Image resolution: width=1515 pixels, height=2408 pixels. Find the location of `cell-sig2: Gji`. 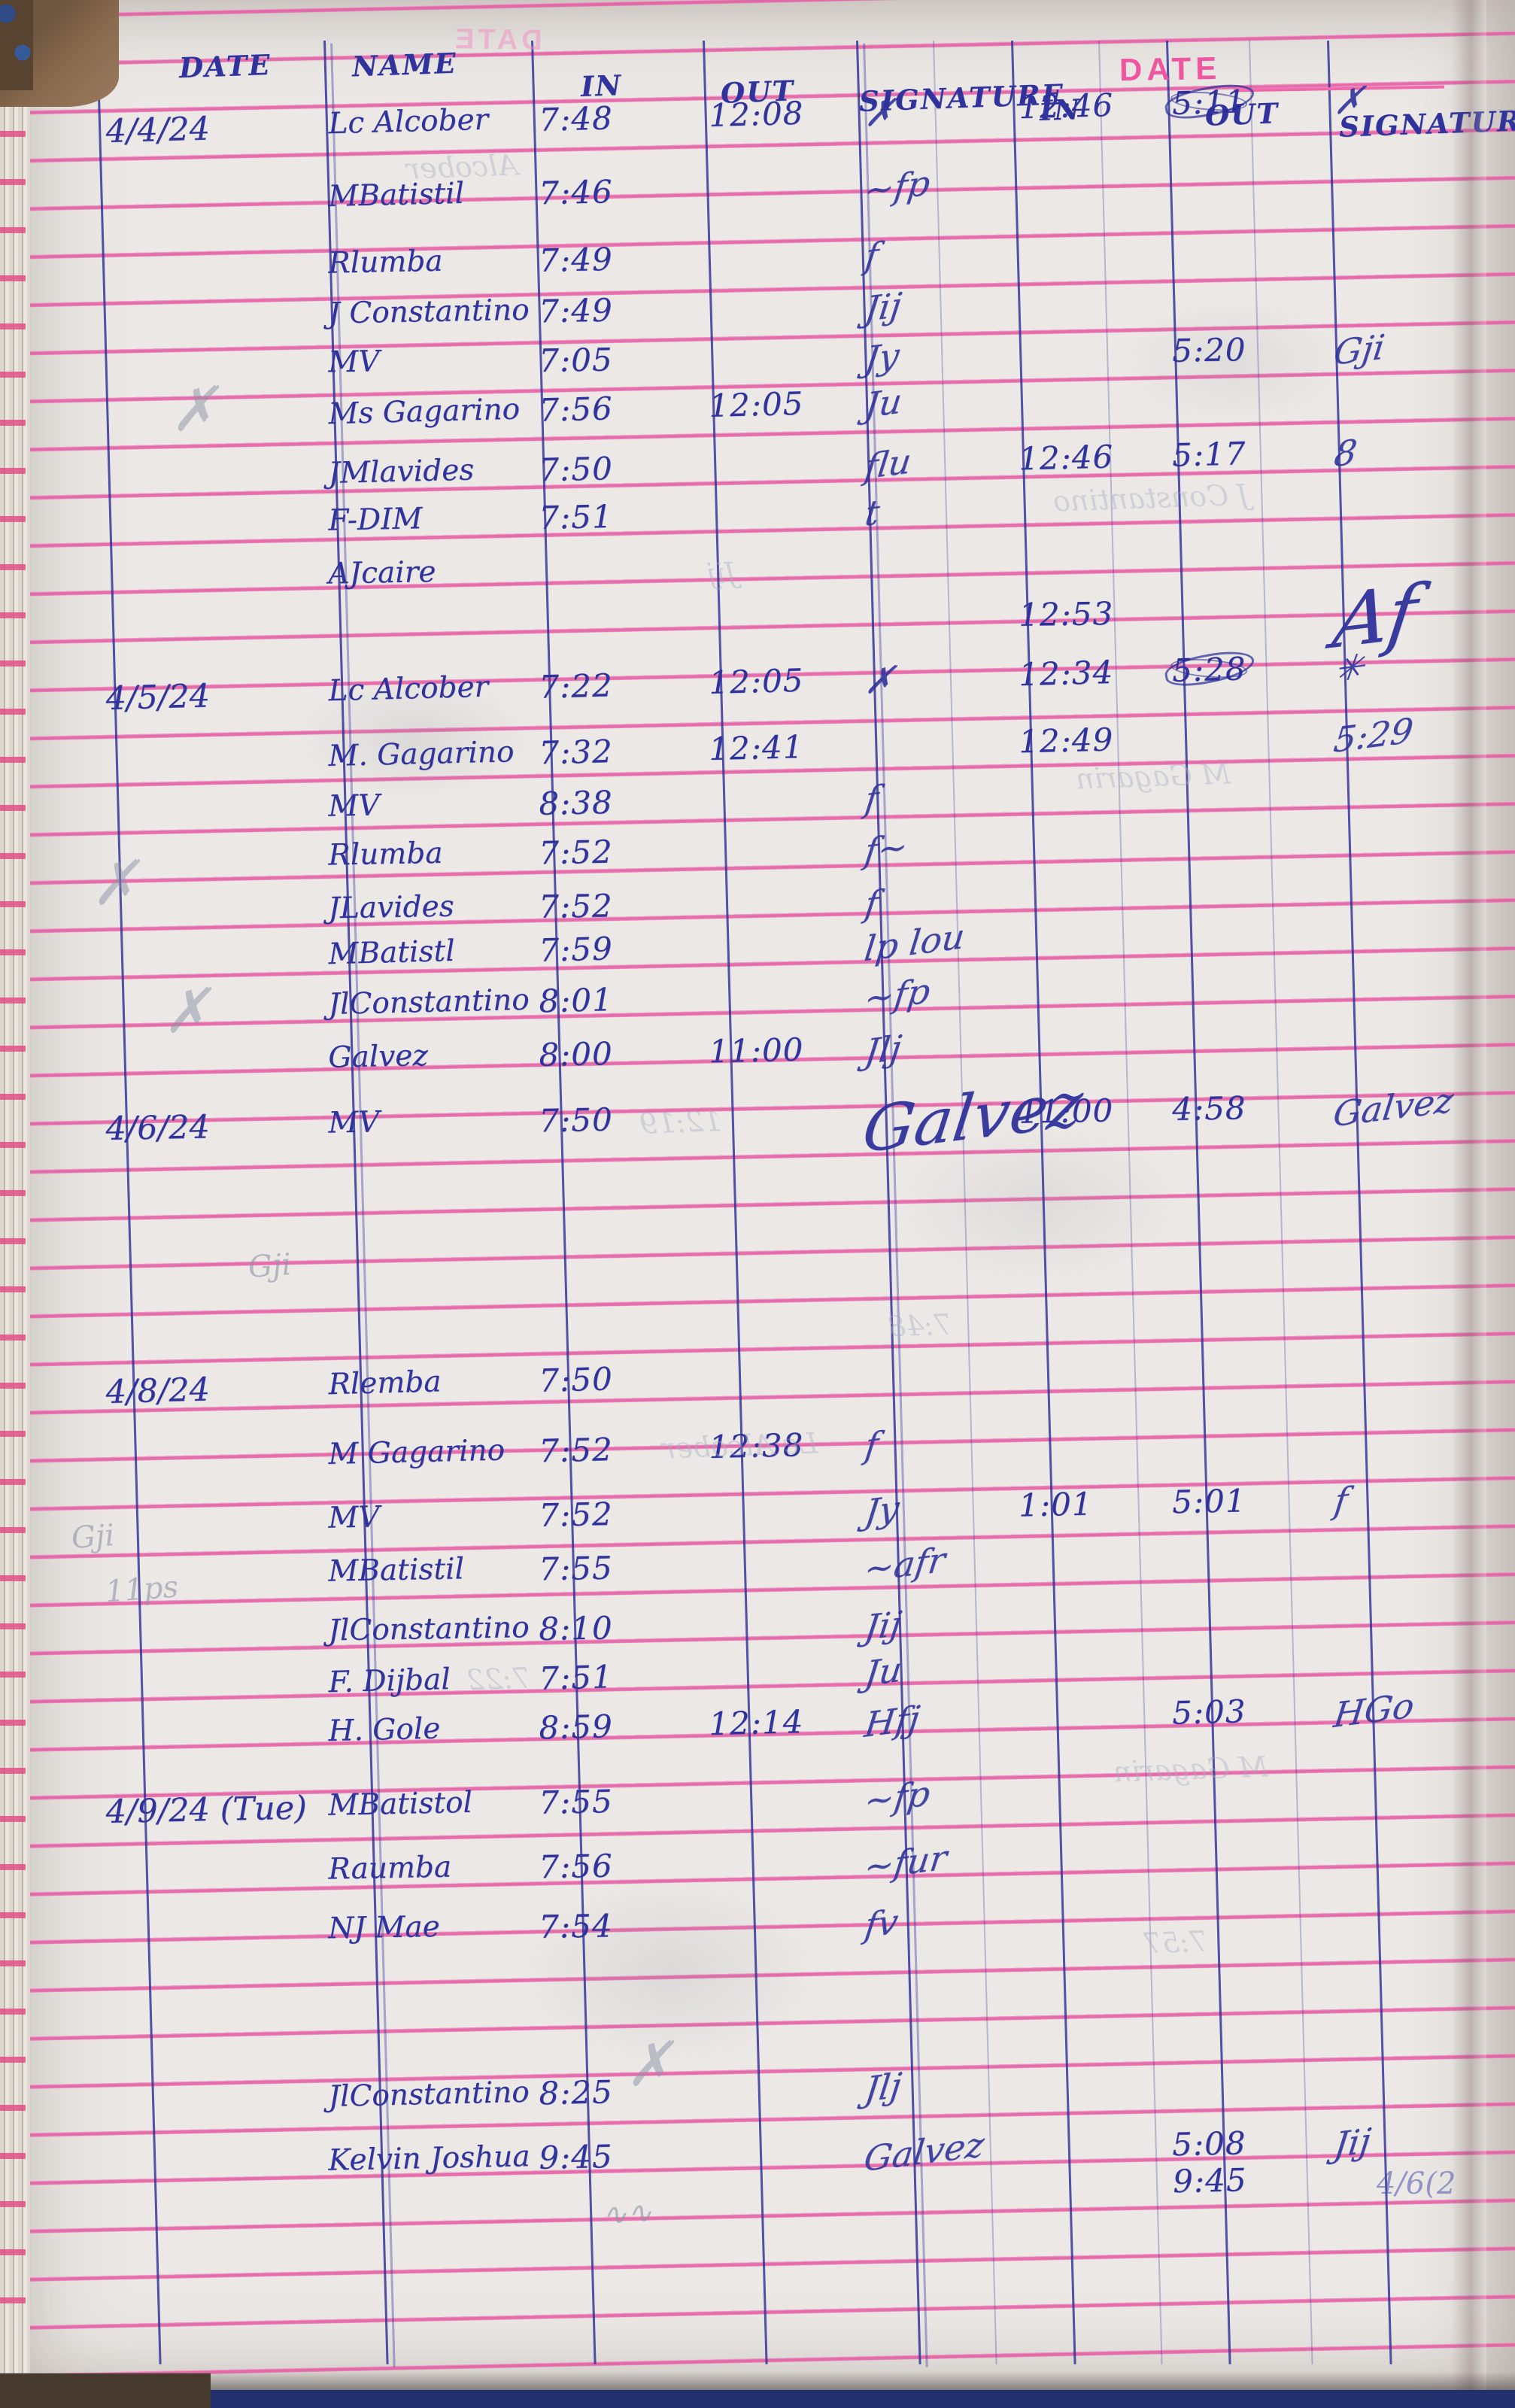

cell-sig2: Gji is located at coordinates (1359, 349).